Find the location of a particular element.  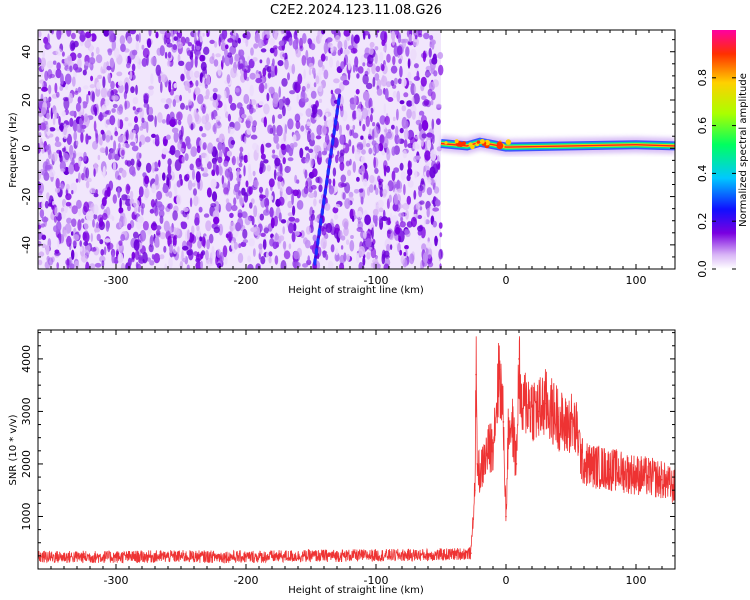

colorbar-label: Normalized spectral amplitude is located at coordinates (743, 150).